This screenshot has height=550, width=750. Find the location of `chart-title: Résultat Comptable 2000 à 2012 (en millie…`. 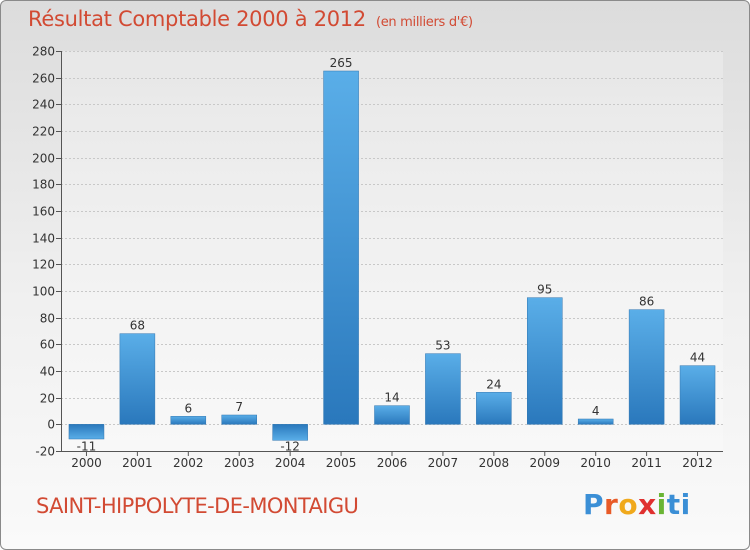

chart-title: Résultat Comptable 2000 à 2012 (en millie… is located at coordinates (250, 19).